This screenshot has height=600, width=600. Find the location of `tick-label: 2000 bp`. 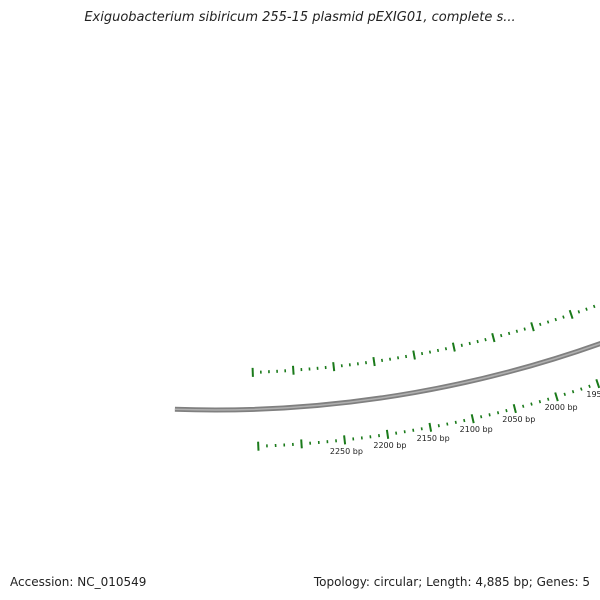

tick-label: 2000 bp is located at coordinates (561, 408).